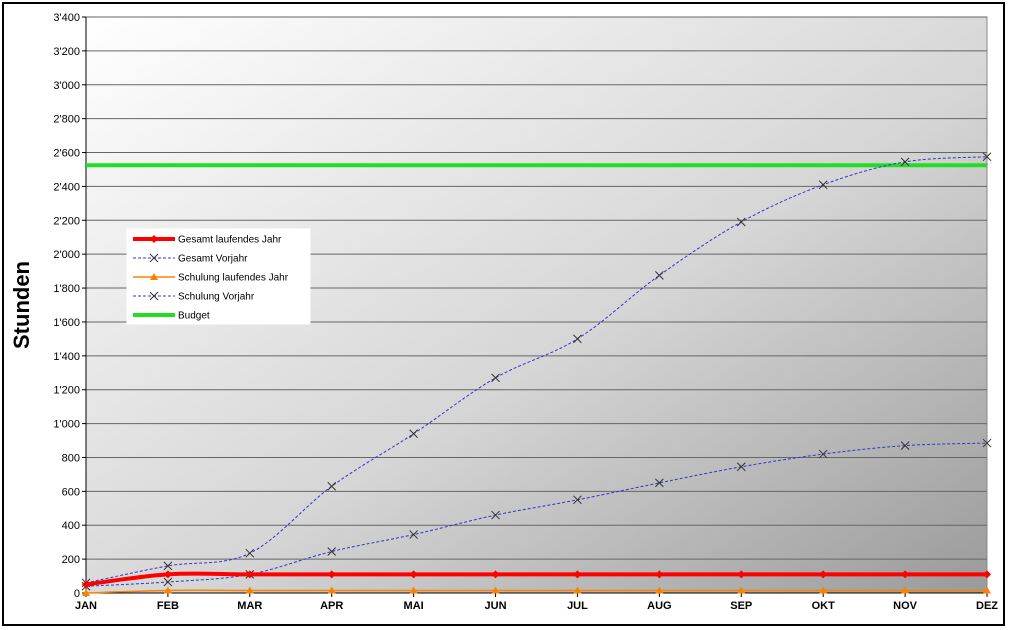  What do you see at coordinates (71, 492) in the screenshot?
I see `y-tick-label: 600` at bounding box center [71, 492].